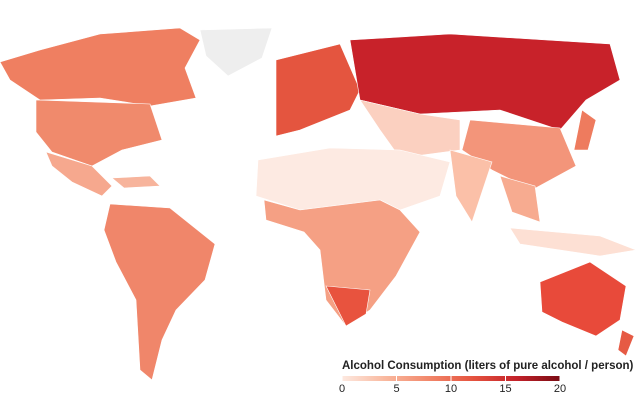 This screenshot has height=400, width=640. Describe the element at coordinates (560, 389) in the screenshot. I see `scale-tick-label: 20` at that location.